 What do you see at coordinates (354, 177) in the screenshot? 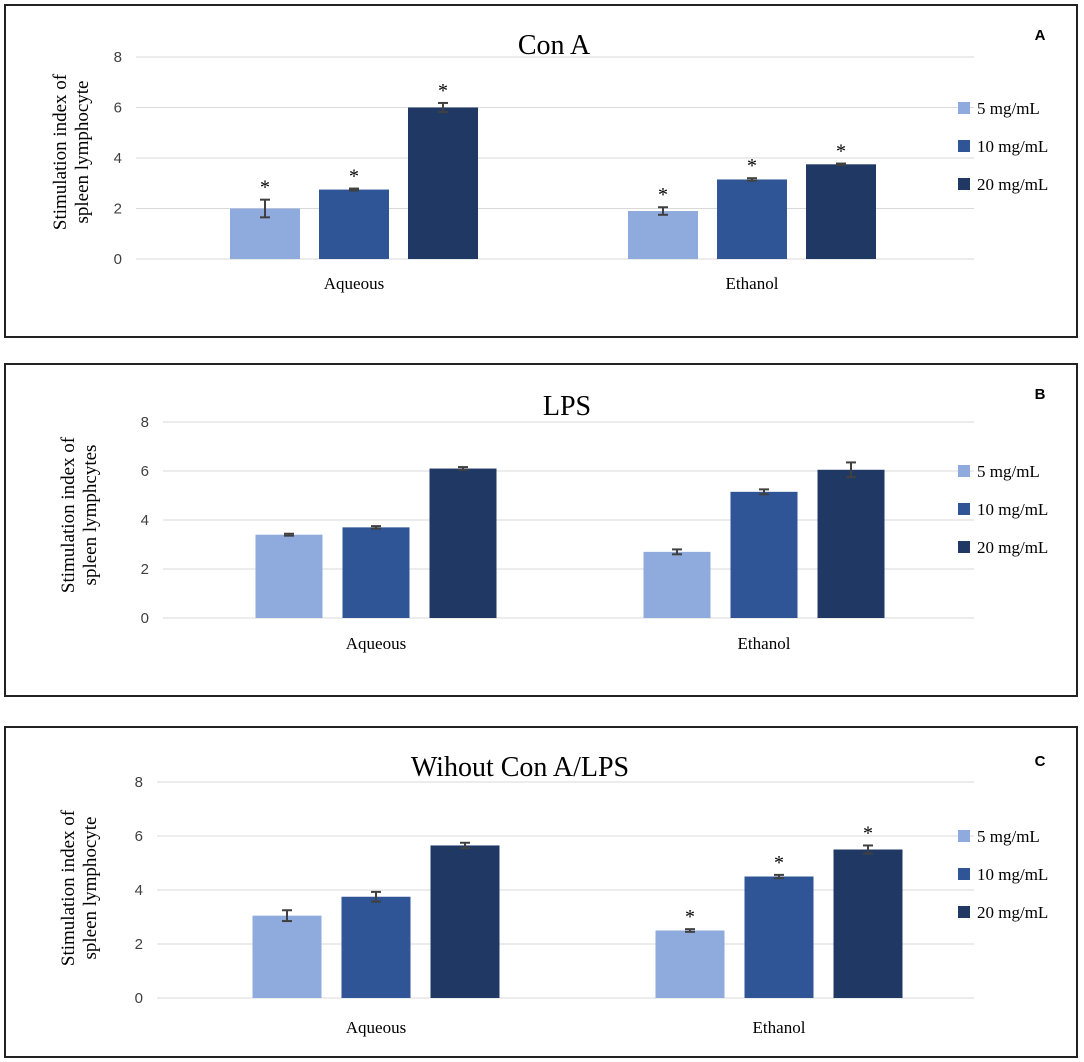
I see `significance-marker-aqueous-2: *` at bounding box center [354, 177].